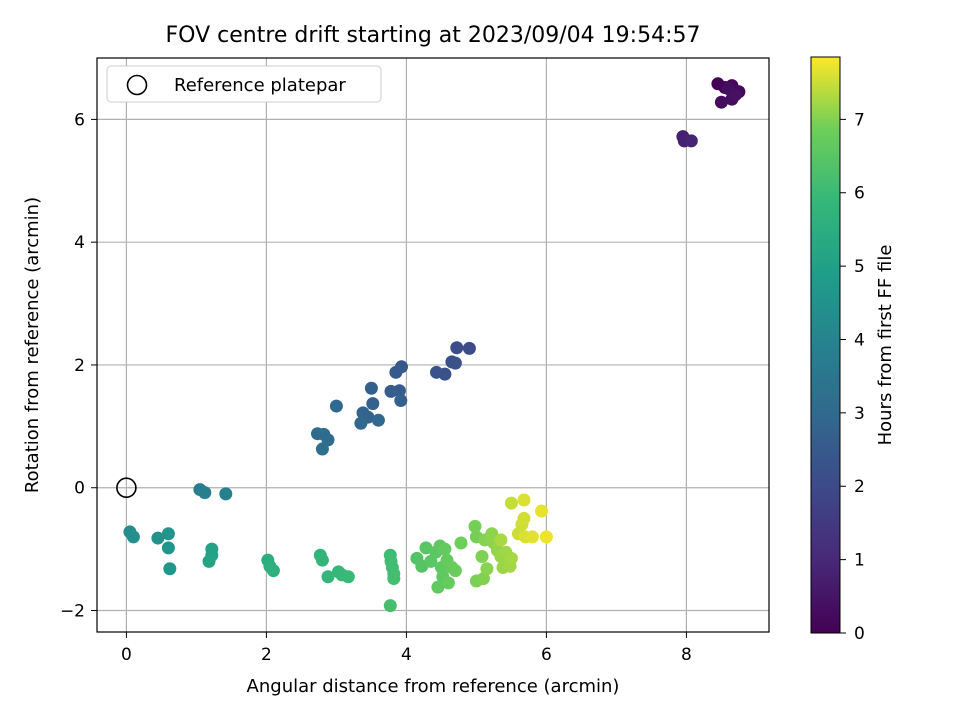 The image size is (960, 720). What do you see at coordinates (79, 243) in the screenshot?
I see `y-tick-label: 4` at bounding box center [79, 243].